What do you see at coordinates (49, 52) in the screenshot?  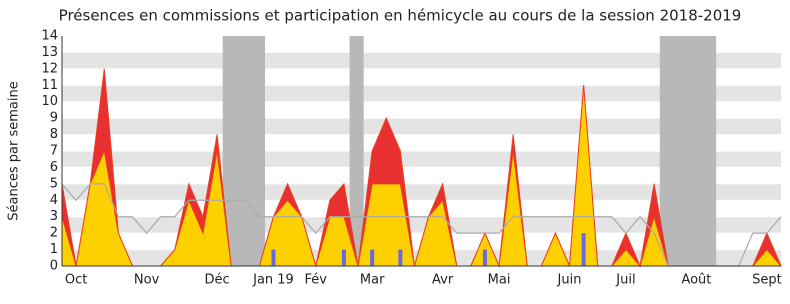 I see `y-tick-label: 13` at bounding box center [49, 52].